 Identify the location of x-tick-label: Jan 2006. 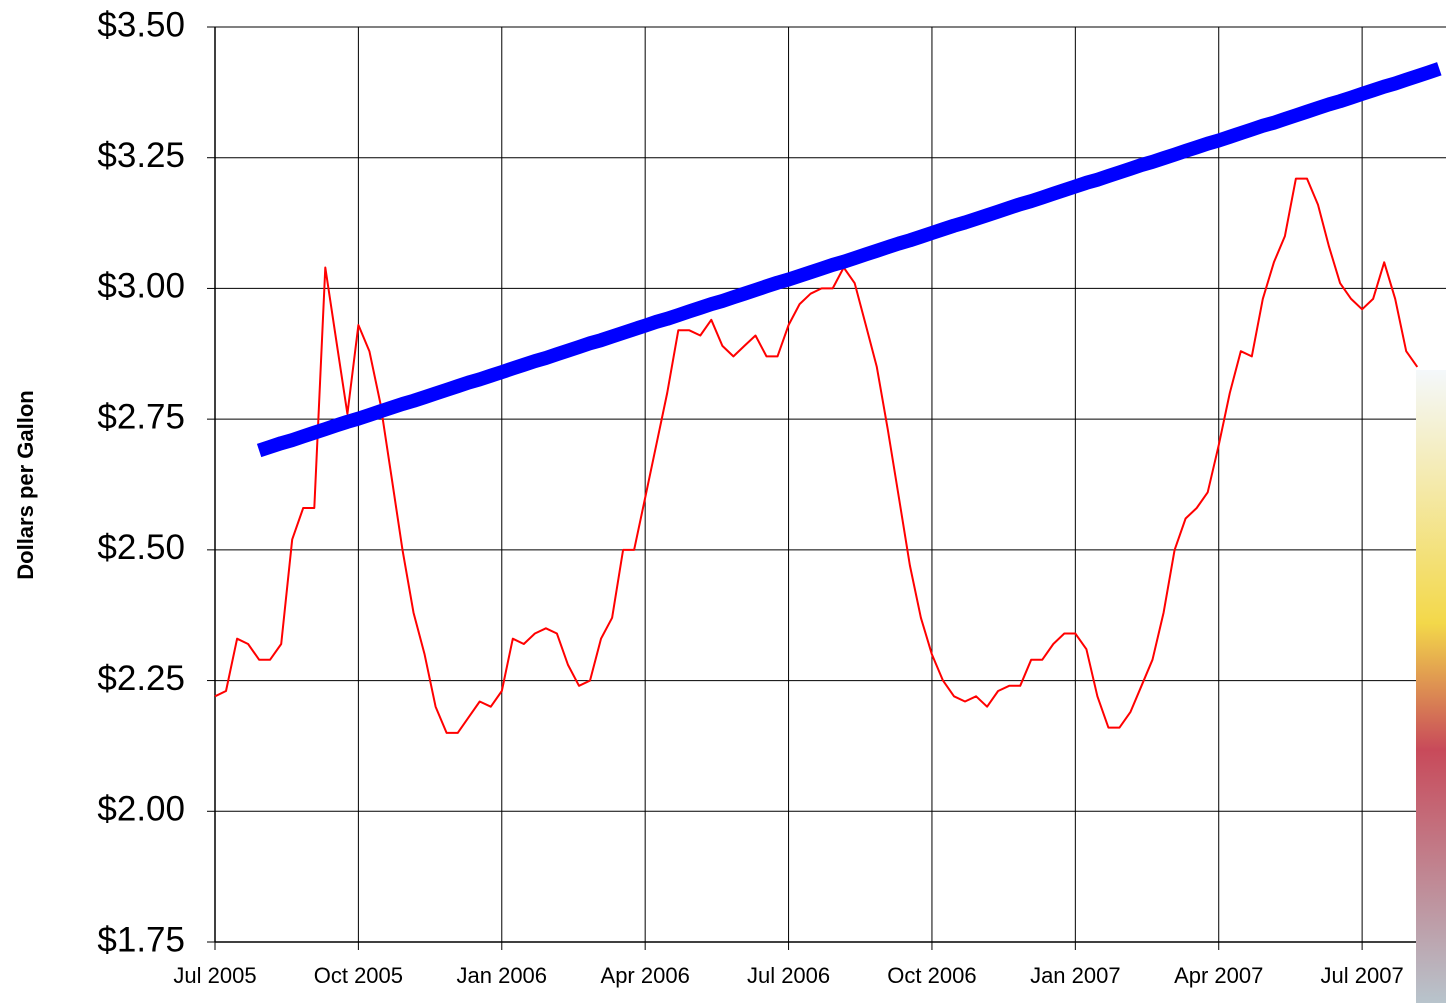
(502, 975).